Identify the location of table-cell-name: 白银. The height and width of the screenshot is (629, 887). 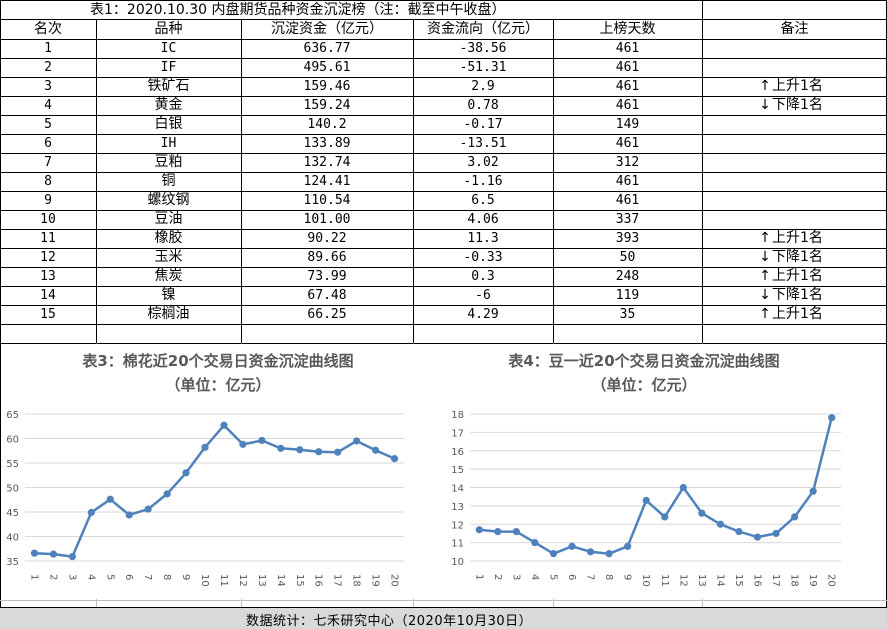
(168, 124).